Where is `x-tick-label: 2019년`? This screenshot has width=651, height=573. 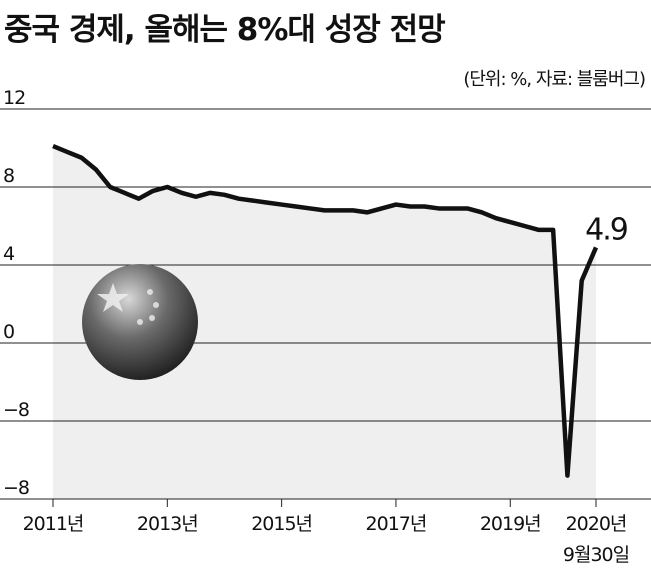
x-tick-label: 2019년 is located at coordinates (510, 524).